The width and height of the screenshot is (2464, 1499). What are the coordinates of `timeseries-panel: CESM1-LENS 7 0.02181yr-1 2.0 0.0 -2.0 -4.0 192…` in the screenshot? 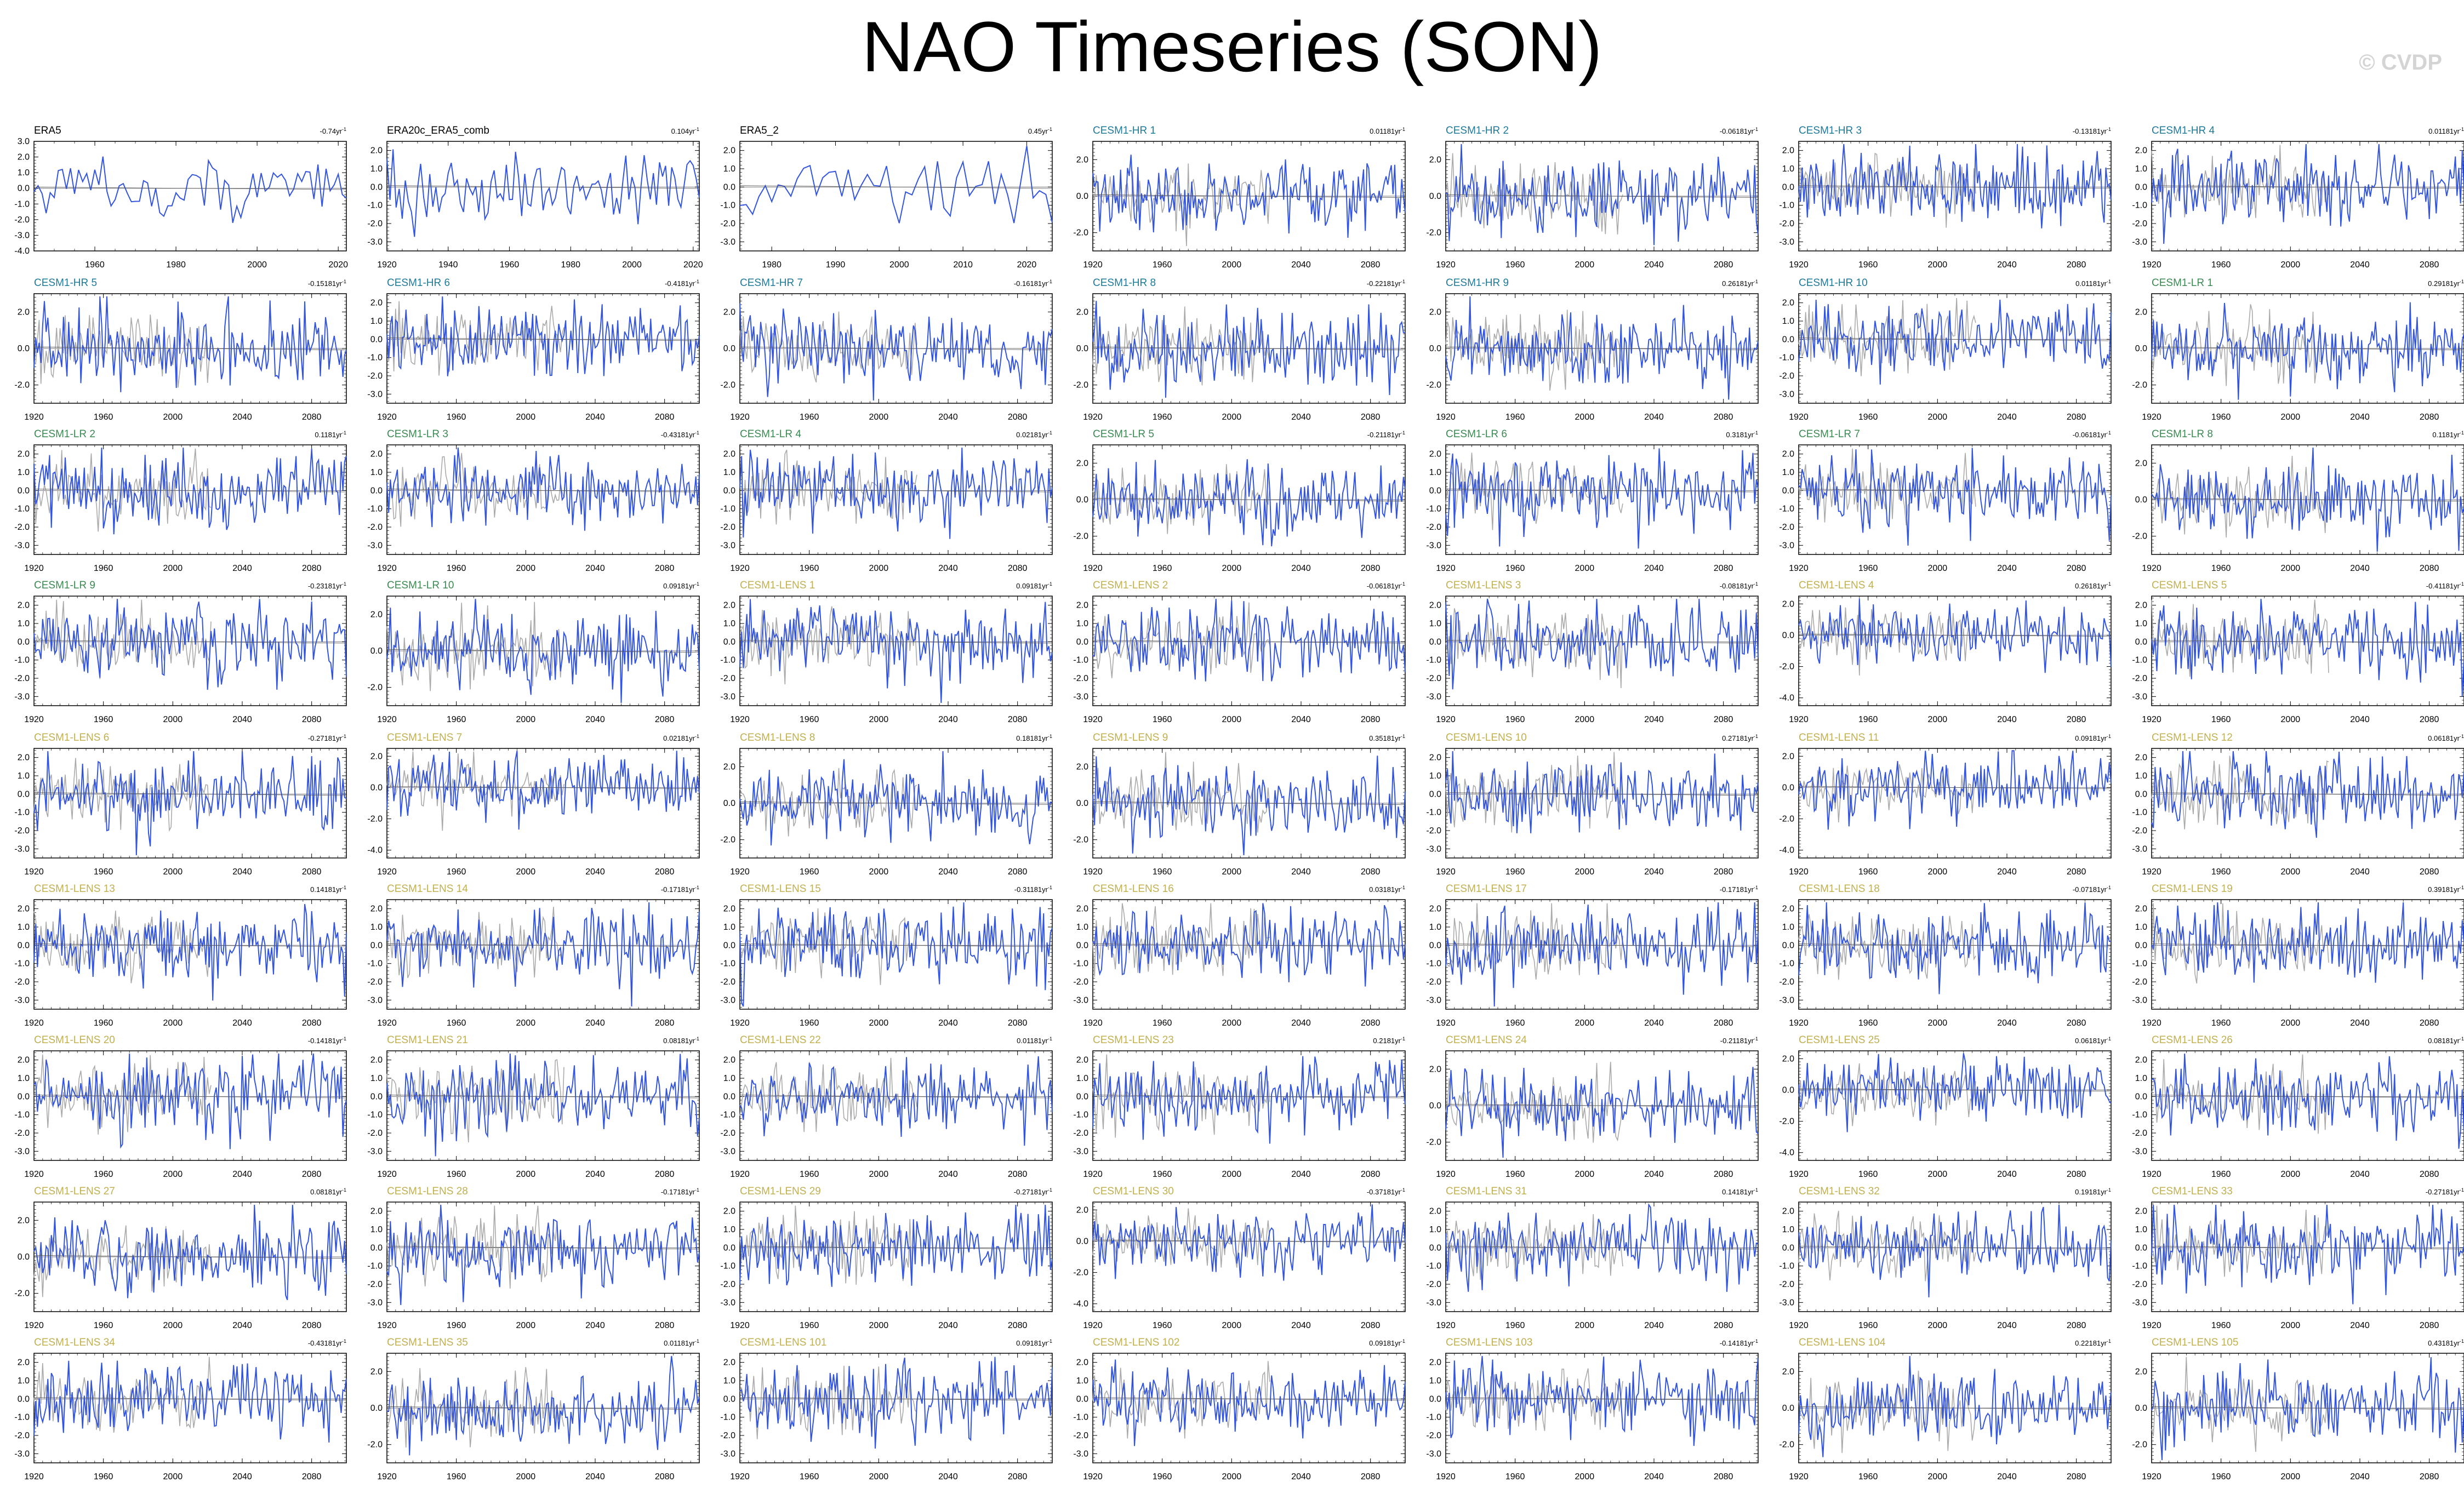 It's located at (533, 804).